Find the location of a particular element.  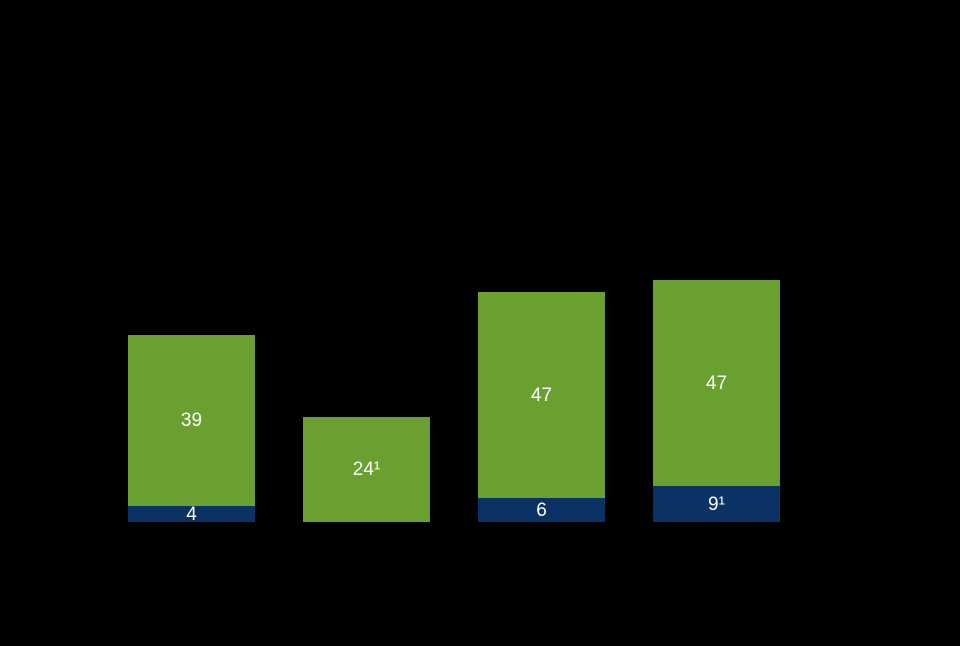

bar-value-label: 6 is located at coordinates (541, 510).